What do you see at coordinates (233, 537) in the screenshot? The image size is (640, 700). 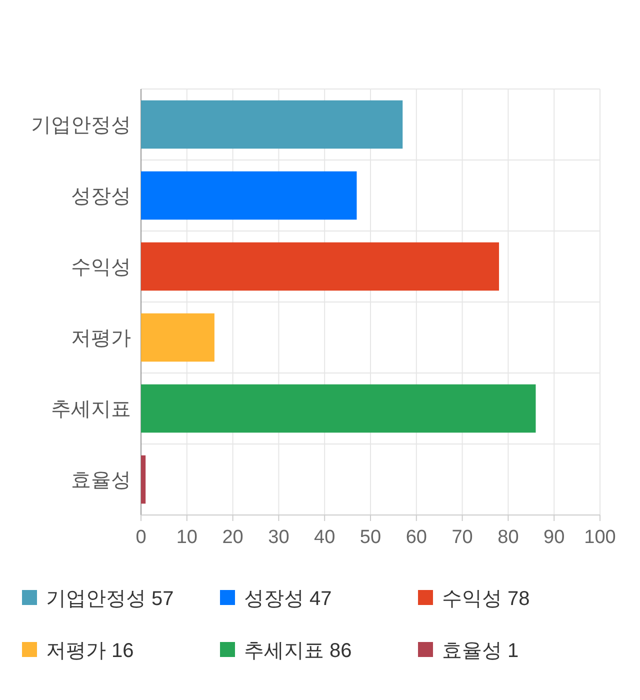 I see `x-tick-label: 20` at bounding box center [233, 537].